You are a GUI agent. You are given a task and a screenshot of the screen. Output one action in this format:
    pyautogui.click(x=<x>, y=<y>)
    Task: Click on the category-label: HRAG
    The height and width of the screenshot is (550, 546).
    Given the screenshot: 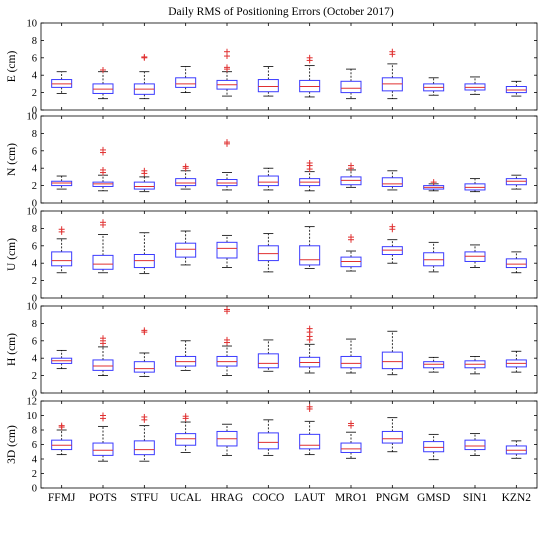 What is the action you would take?
    pyautogui.click(x=227, y=498)
    